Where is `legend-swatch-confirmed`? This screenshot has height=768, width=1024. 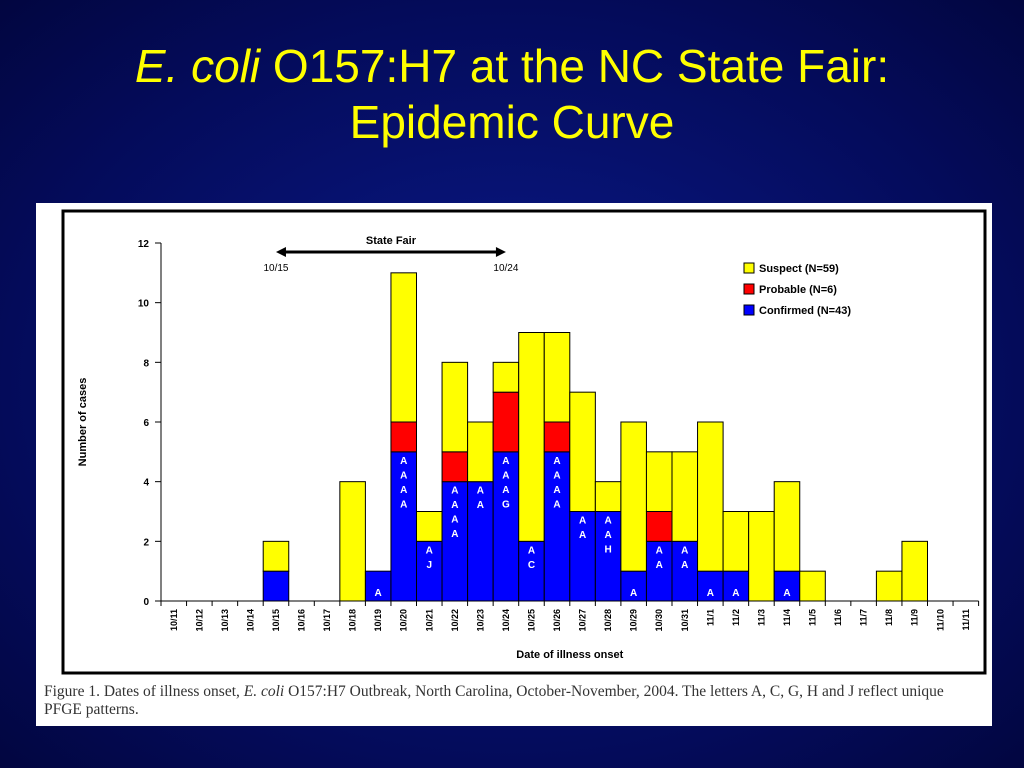
legend-swatch-confirmed is located at coordinates (749, 310).